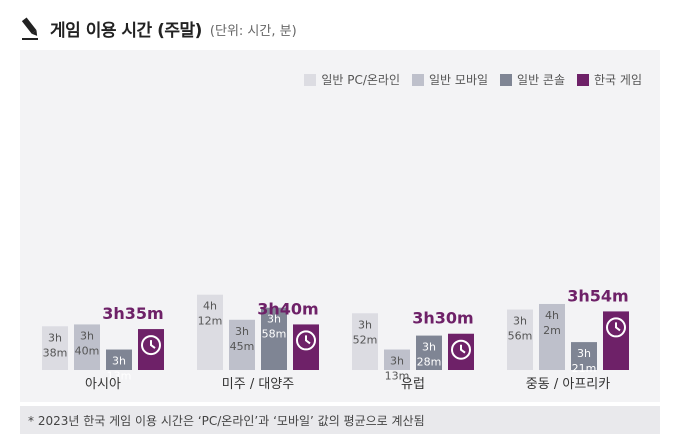  I want to click on pencil-icon, so click(29, 28).